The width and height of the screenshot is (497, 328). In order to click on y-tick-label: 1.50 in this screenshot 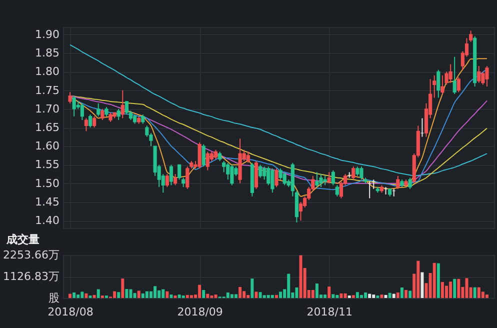, I will do `click(47, 183)`.